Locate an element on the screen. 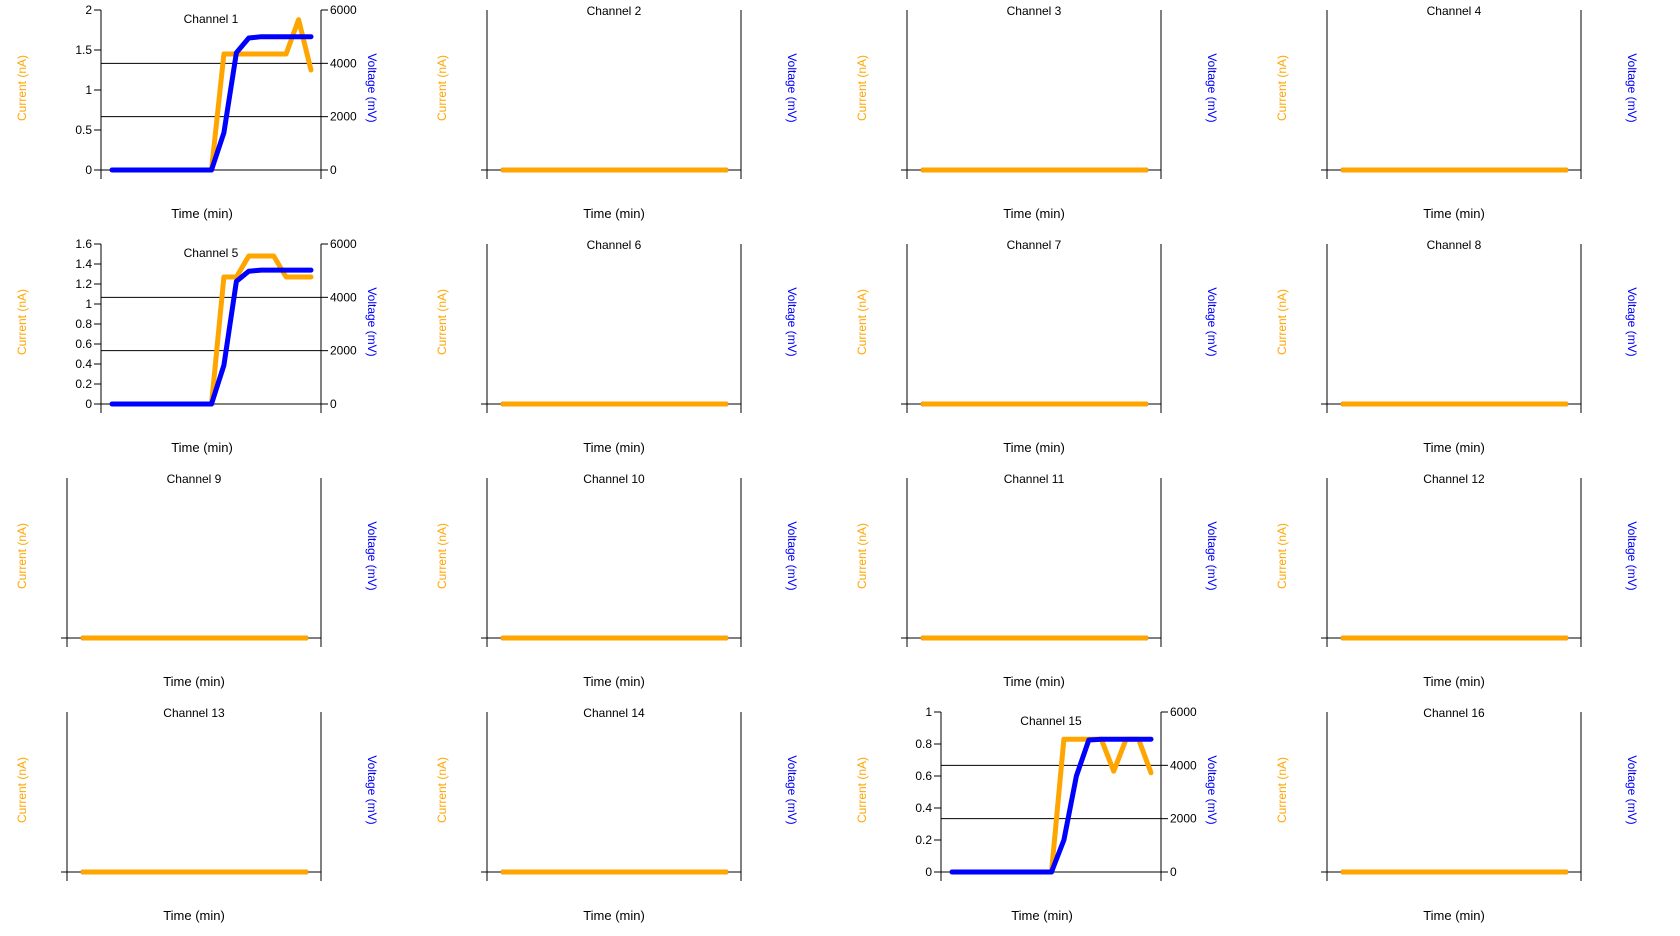 Image resolution: width=1680 pixels, height=936 pixels. chart-title: Channel 4 is located at coordinates (1454, 11).